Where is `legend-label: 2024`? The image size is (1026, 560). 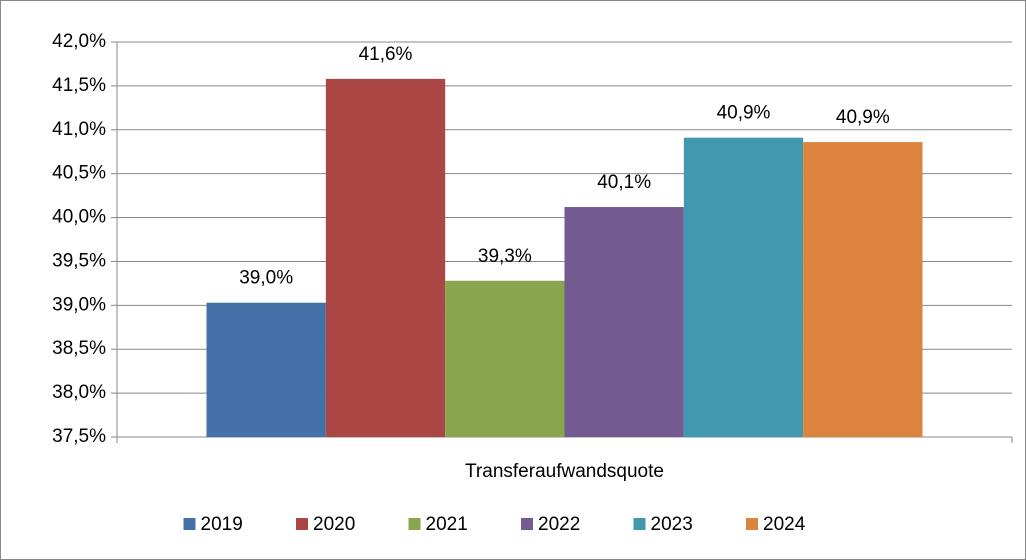 legend-label: 2024 is located at coordinates (784, 524).